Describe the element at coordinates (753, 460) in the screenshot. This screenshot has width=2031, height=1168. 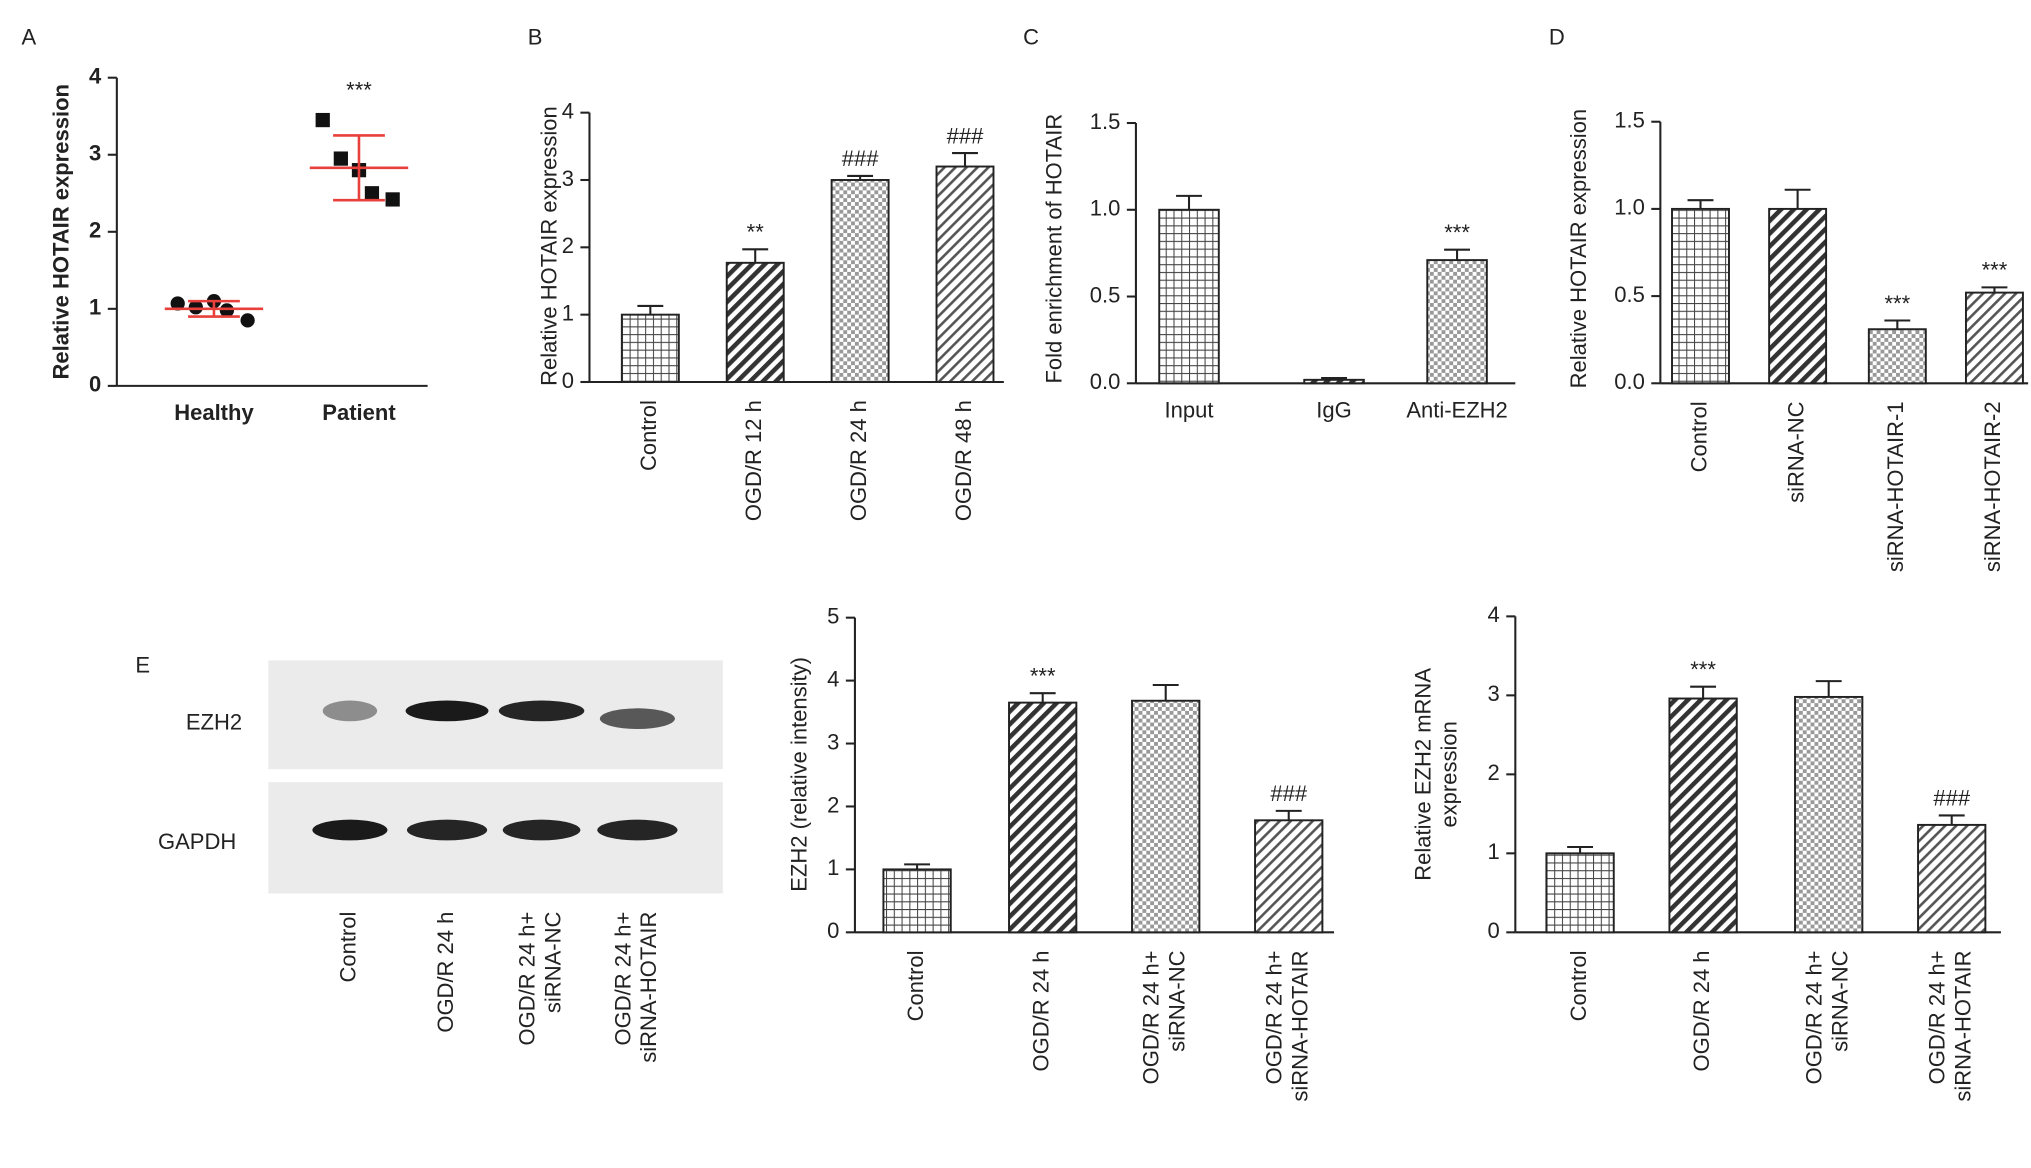
I see `x-tick-label: OGD/R 12 h` at that location.